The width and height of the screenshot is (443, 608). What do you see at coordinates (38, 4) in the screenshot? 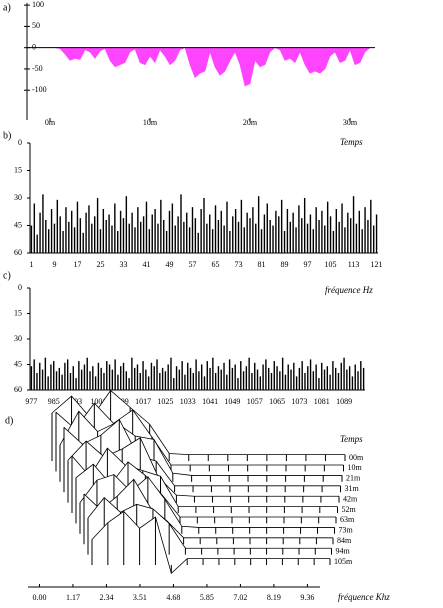
I see `y-tick-label: 100` at bounding box center [38, 4].